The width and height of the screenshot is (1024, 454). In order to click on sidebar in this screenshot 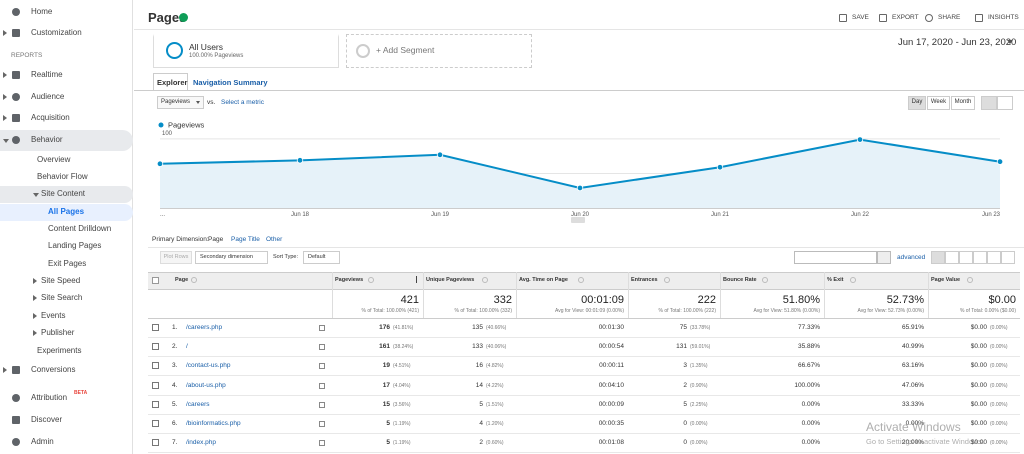, I will do `click(66, 227)`.